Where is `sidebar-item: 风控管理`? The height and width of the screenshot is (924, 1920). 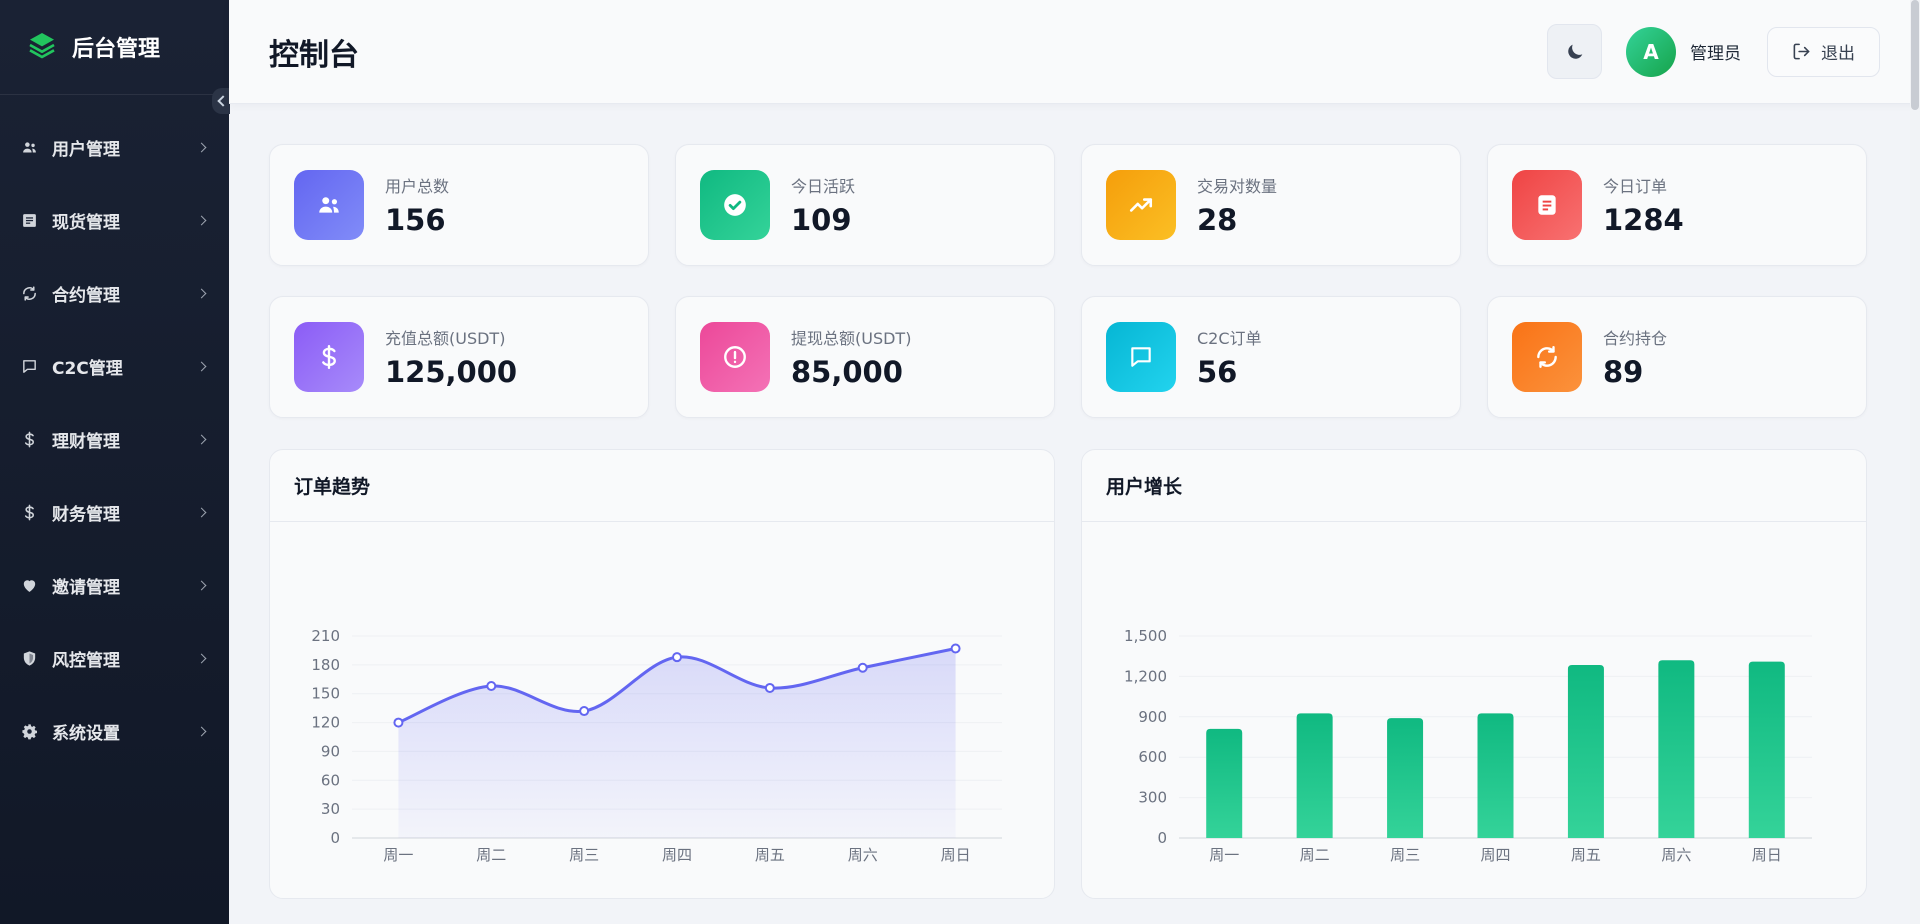 sidebar-item: 风控管理 is located at coordinates (114, 658).